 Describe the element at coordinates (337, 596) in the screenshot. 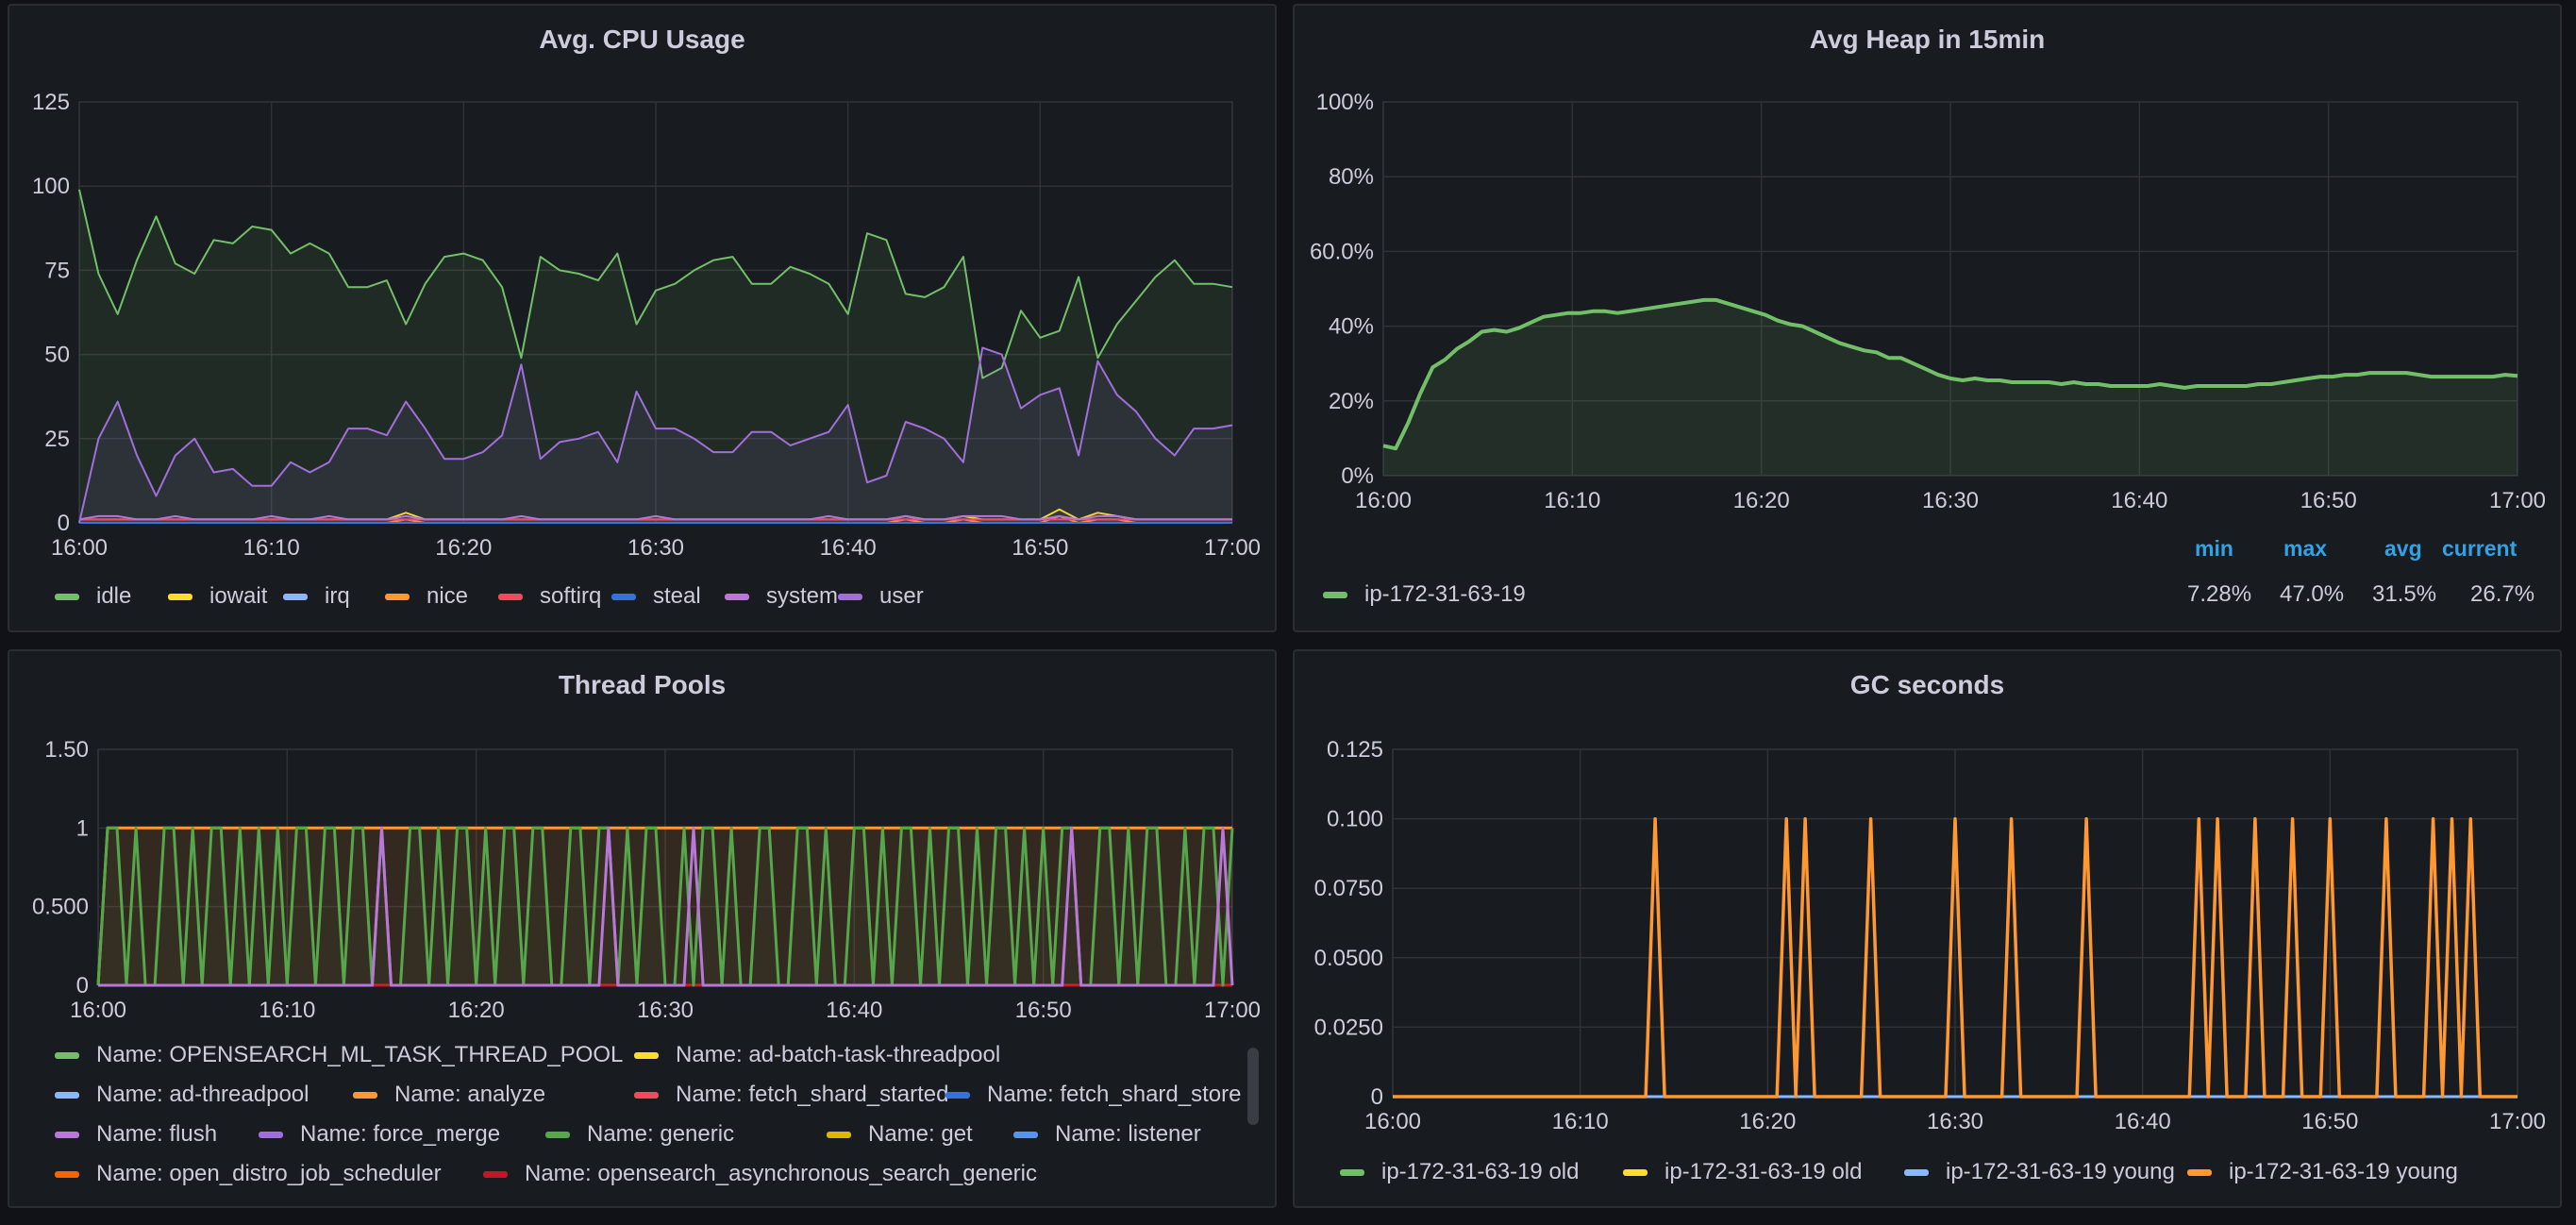

I see `legend-label: irq` at that location.